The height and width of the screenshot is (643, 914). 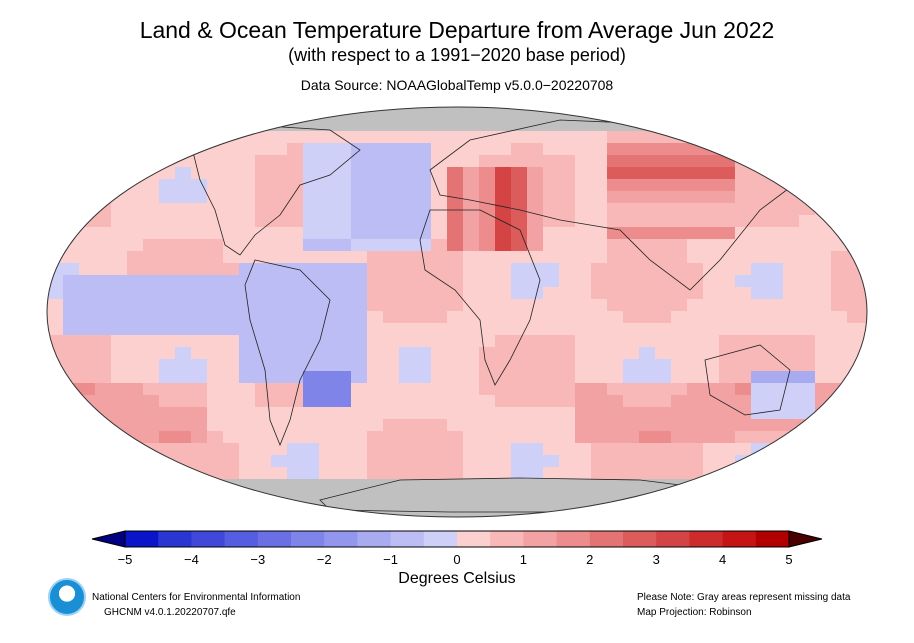 I want to click on colorbar-tick: −5, so click(x=125, y=559).